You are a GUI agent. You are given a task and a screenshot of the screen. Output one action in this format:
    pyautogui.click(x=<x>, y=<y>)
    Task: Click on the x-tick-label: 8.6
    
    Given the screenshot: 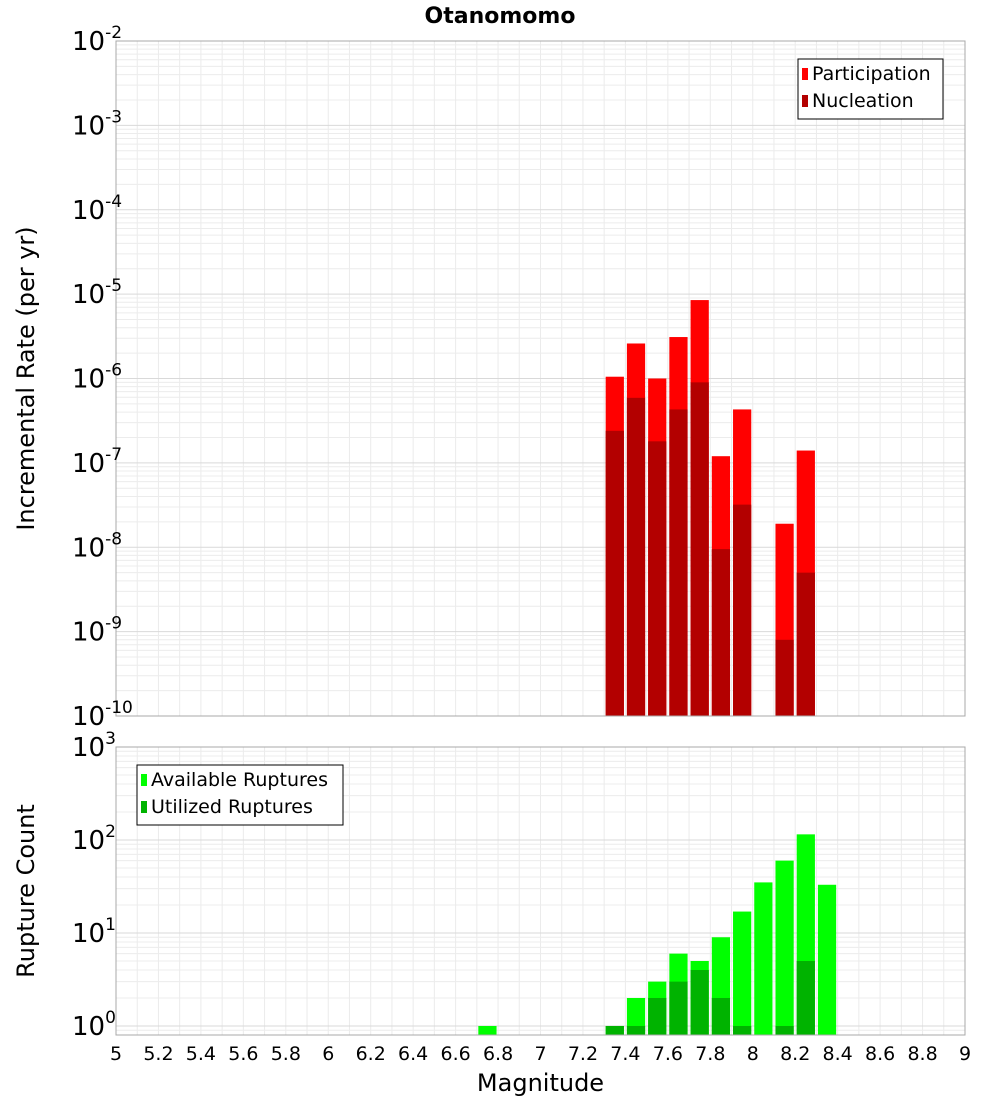 What is the action you would take?
    pyautogui.click(x=880, y=1054)
    